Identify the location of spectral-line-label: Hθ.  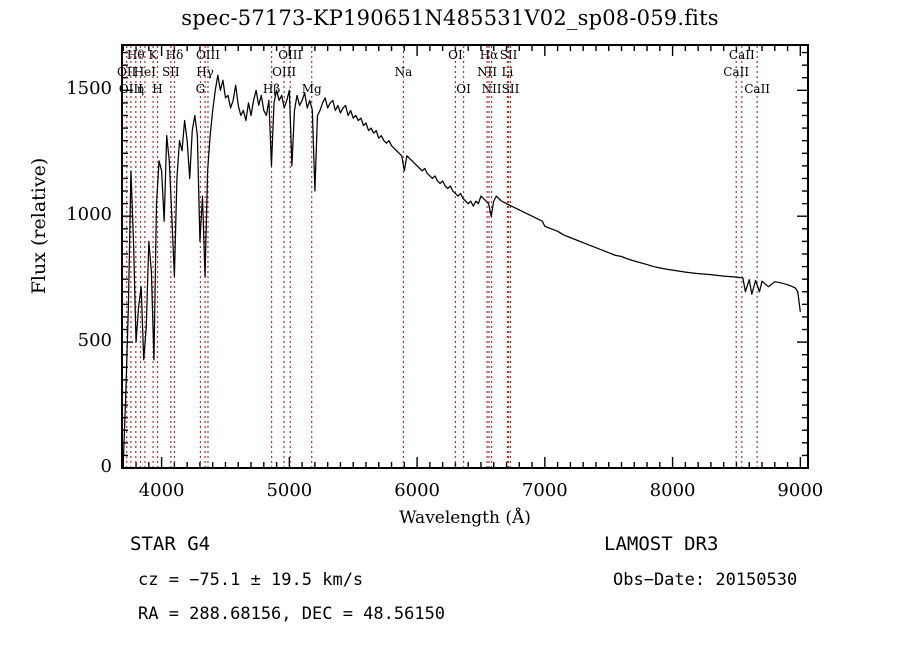
(135, 55).